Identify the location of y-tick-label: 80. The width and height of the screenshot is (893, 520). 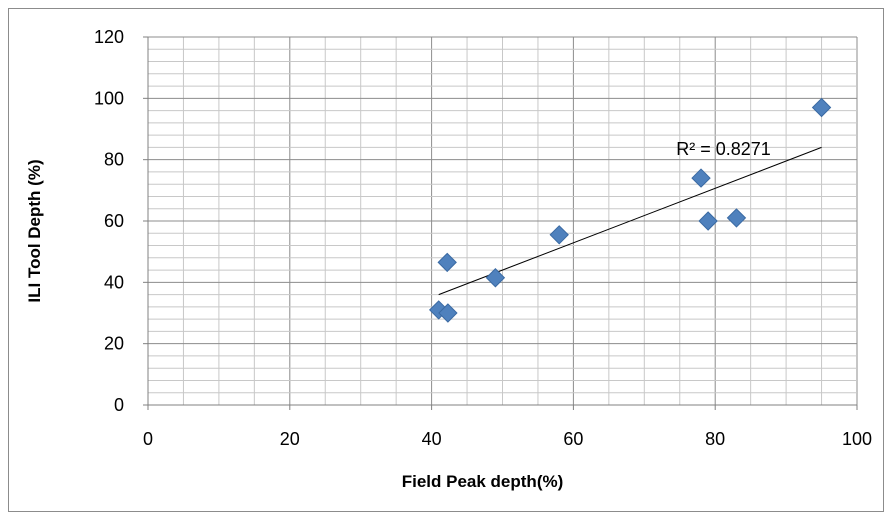
(114, 160).